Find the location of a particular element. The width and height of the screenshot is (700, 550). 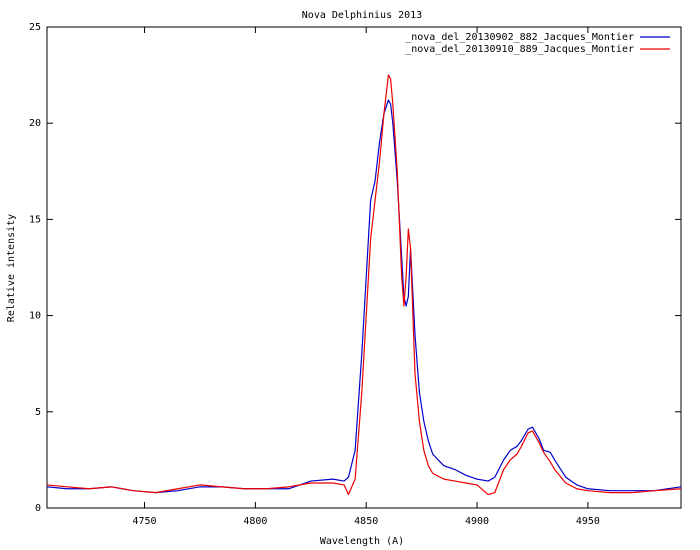

y-tick-label: 25 is located at coordinates (35, 27).